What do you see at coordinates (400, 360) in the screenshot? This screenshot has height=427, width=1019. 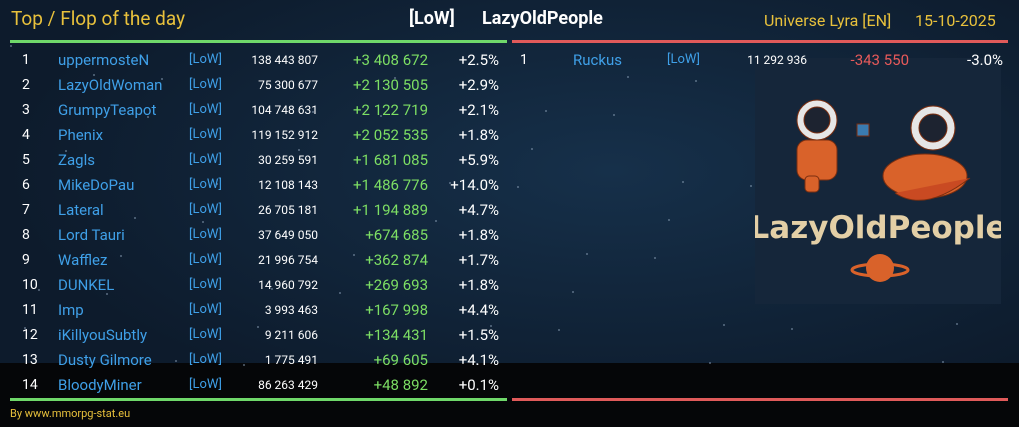 I see `top-change: +69 605` at bounding box center [400, 360].